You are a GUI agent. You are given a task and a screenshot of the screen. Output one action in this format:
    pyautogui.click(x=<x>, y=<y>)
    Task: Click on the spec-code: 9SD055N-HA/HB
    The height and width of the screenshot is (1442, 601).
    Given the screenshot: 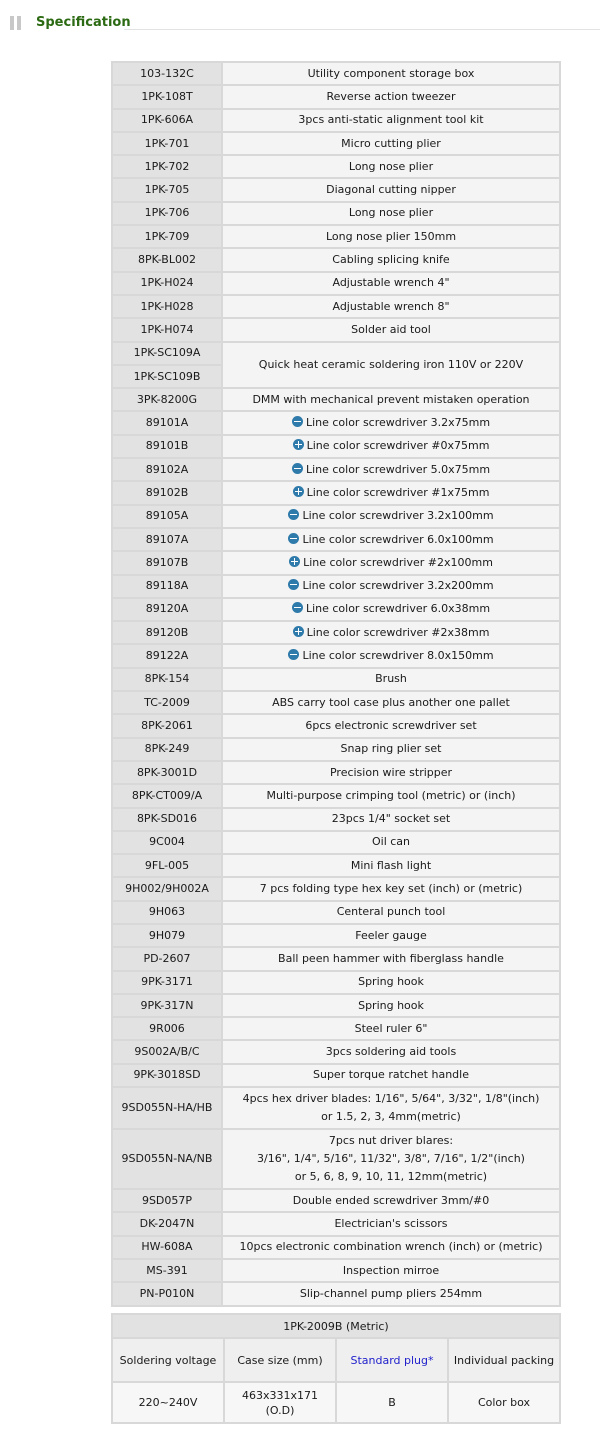 What is the action you would take?
    pyautogui.click(x=167, y=1108)
    